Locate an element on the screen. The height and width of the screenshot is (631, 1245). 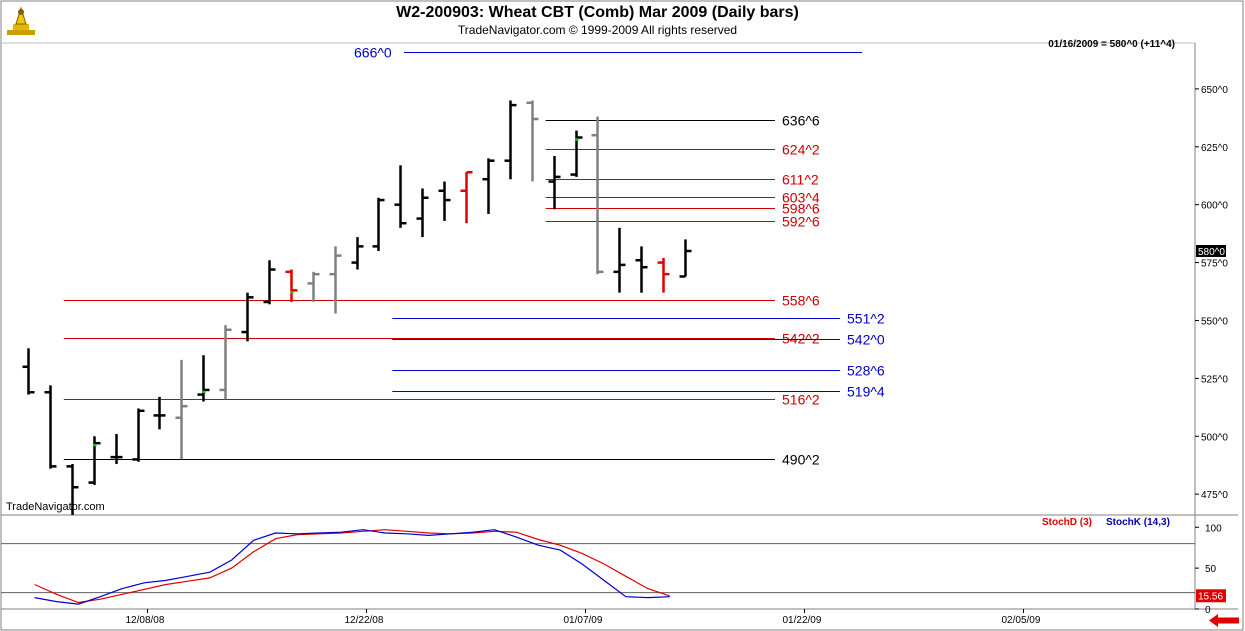
stoch-last-label: 15.56 is located at coordinates (1210, 596).